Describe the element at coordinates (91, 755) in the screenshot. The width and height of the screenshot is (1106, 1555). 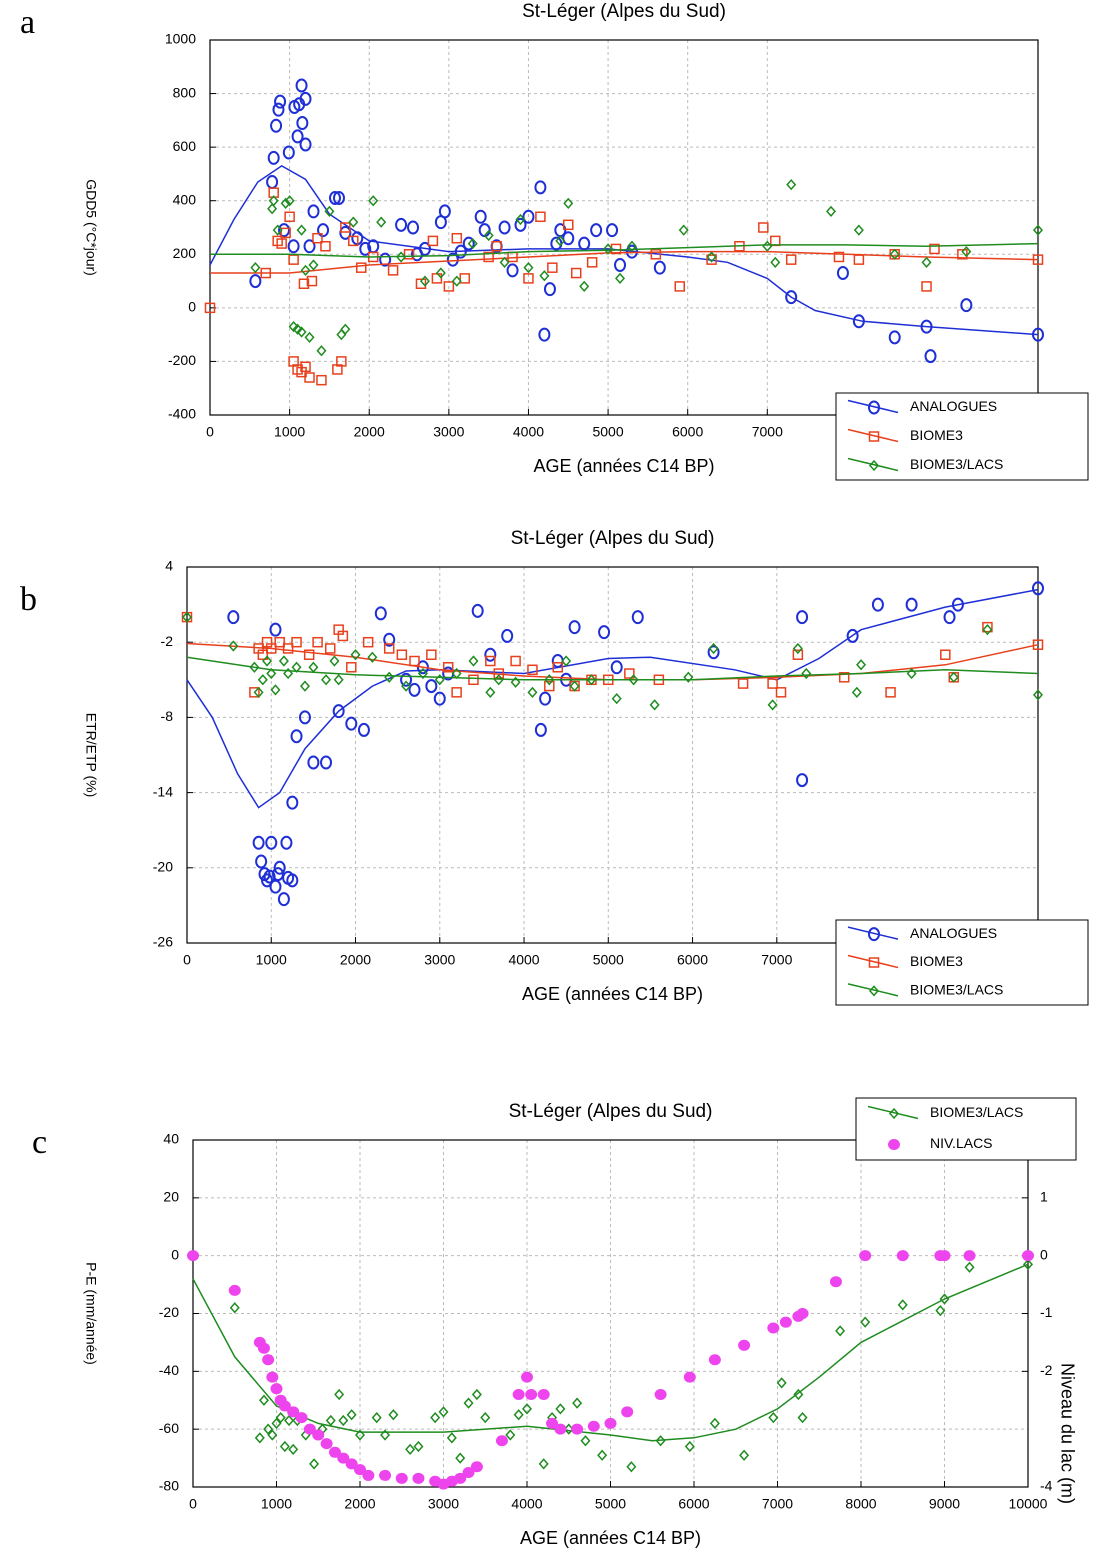
I see `y-axis-label: ETR/ETP (%)` at that location.